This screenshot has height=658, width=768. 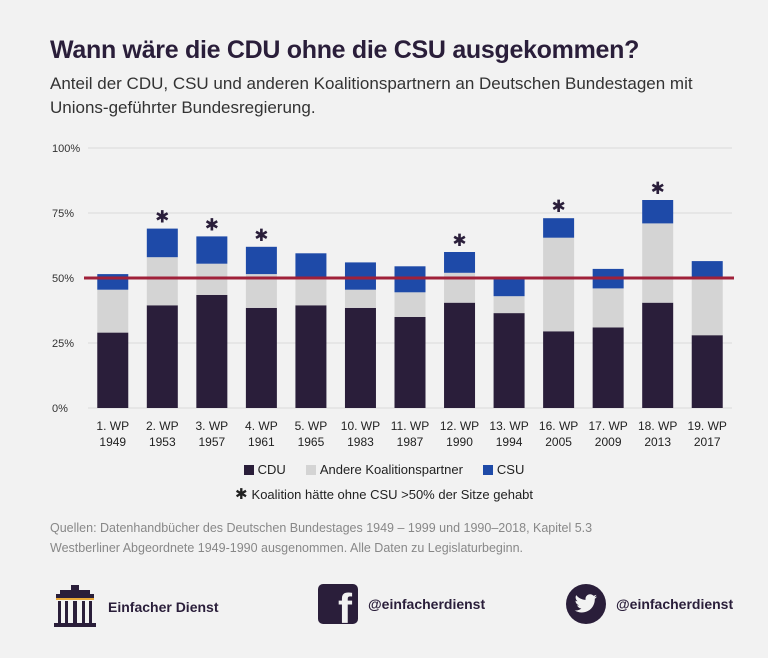 I want to click on facebook-icon: f, so click(x=338, y=604).